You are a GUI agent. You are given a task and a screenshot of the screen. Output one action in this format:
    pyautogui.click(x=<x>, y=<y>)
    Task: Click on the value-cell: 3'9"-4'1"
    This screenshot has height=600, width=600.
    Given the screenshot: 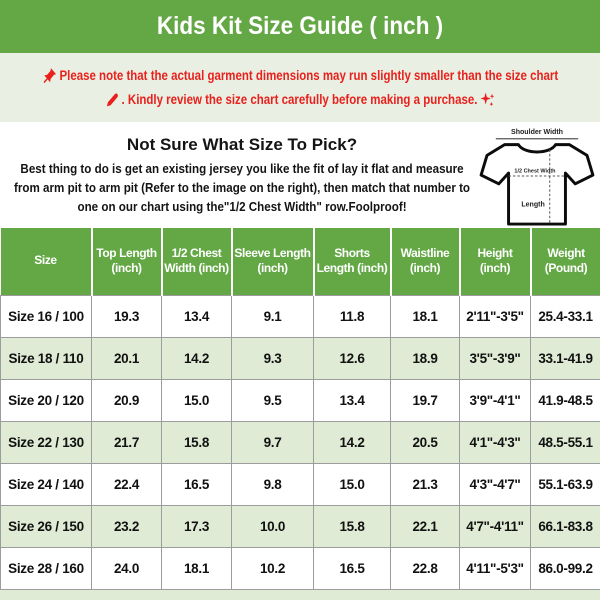 What is the action you would take?
    pyautogui.click(x=495, y=400)
    